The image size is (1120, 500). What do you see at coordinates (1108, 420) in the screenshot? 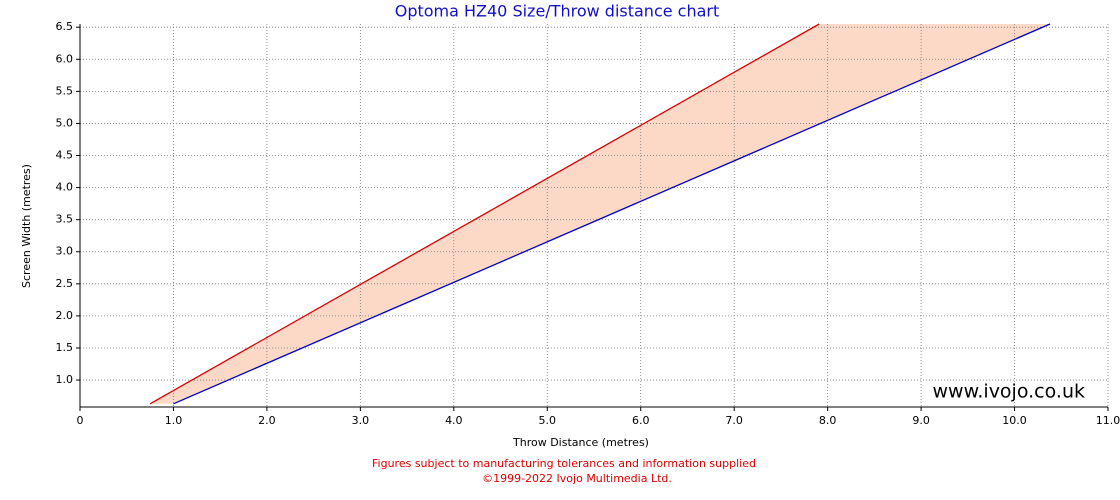
I see `x-tick-label: 11.0` at bounding box center [1108, 420].